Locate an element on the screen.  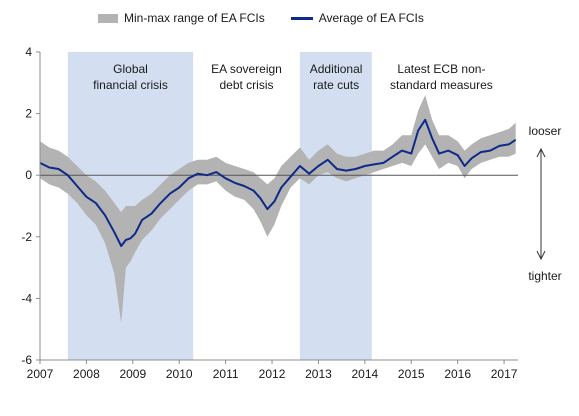
period-label-2-line-0: Additional is located at coordinates (336, 69).